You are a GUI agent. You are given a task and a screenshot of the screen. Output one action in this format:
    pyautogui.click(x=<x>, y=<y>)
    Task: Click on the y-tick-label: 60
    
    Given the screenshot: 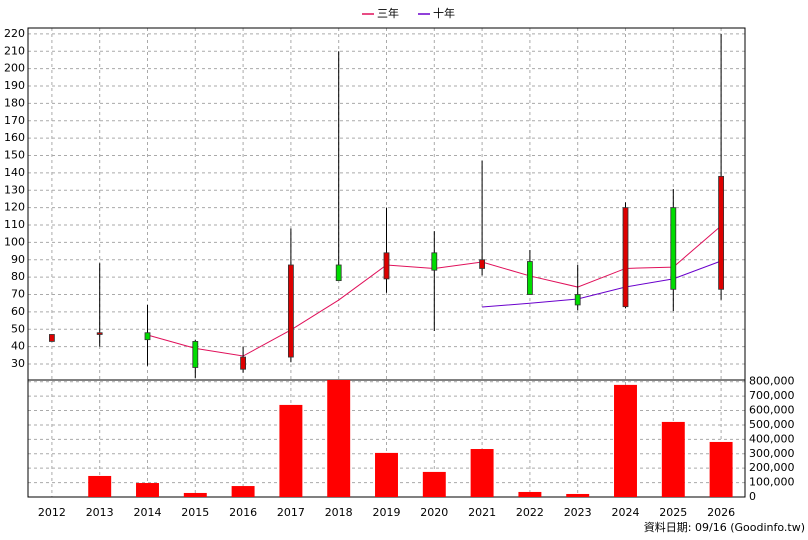 What is the action you would take?
    pyautogui.click(x=18, y=311)
    